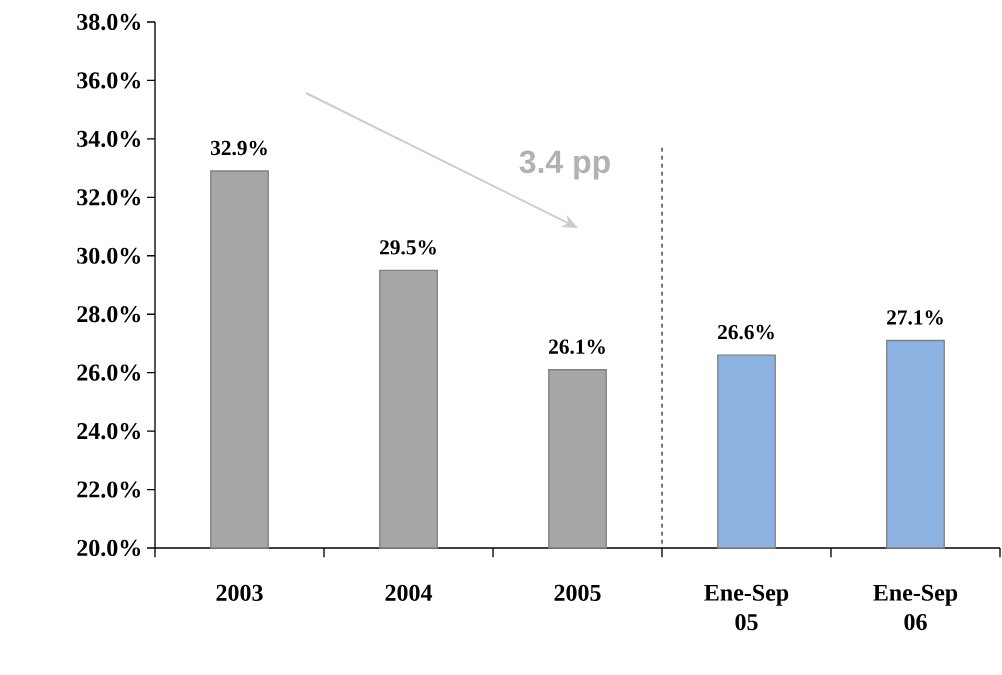 This screenshot has height=675, width=1002. Describe the element at coordinates (408, 247) in the screenshot. I see `data-label: 29.5%` at that location.